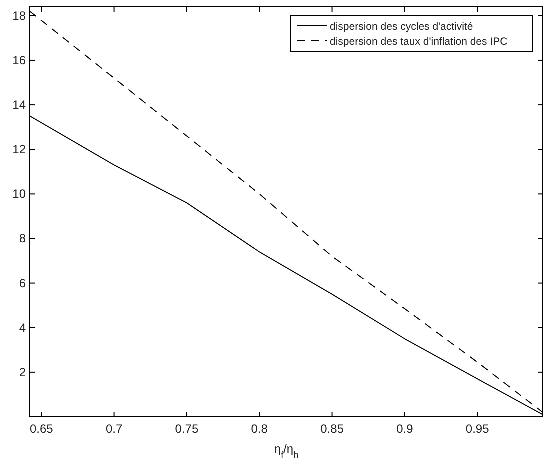  What do you see at coordinates (19, 105) in the screenshot?
I see `y-tick-label: 14` at bounding box center [19, 105].